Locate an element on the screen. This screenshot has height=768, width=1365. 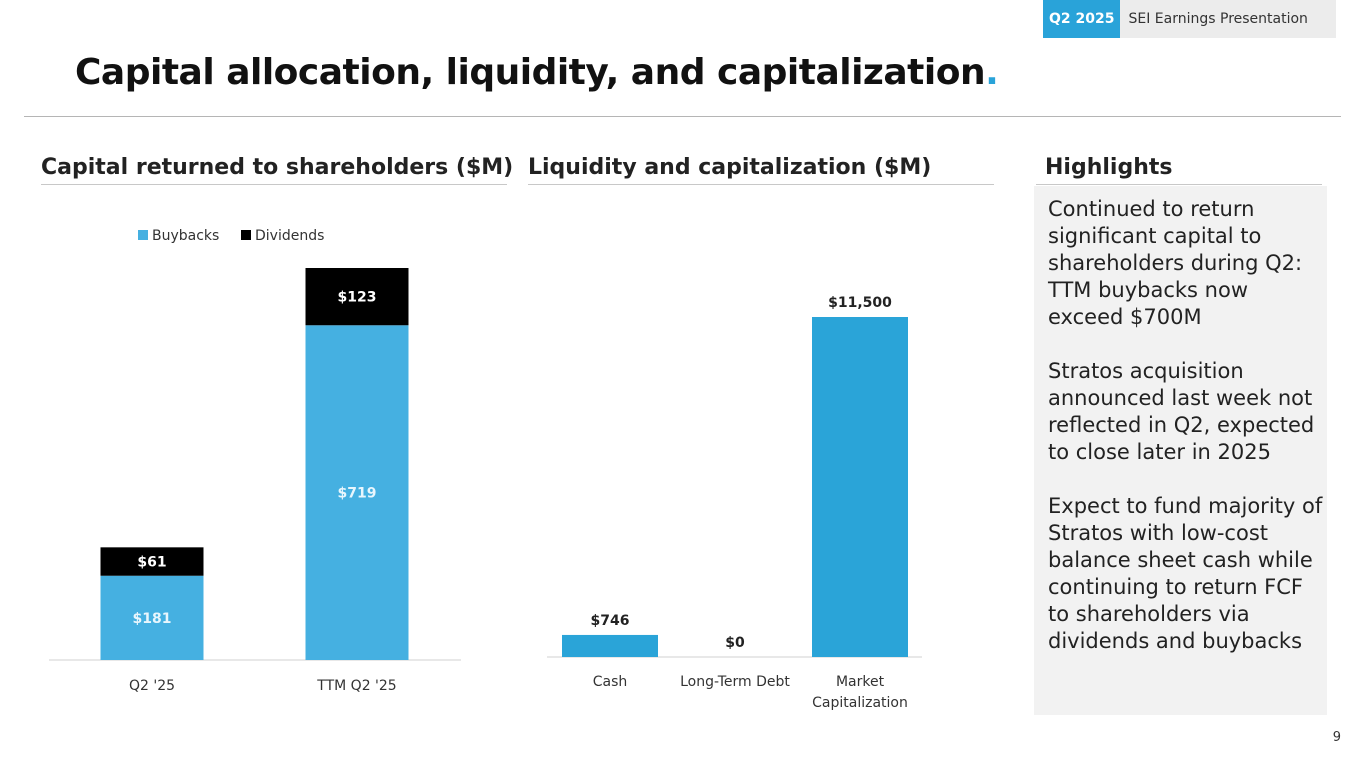
x-tick-label-cash: Cash is located at coordinates (610, 682).